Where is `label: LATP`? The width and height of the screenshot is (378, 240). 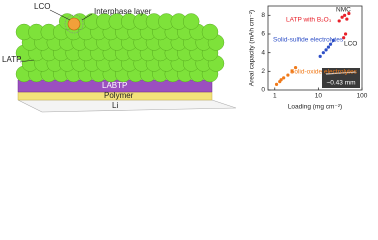 label: LATP is located at coordinates (11, 59).